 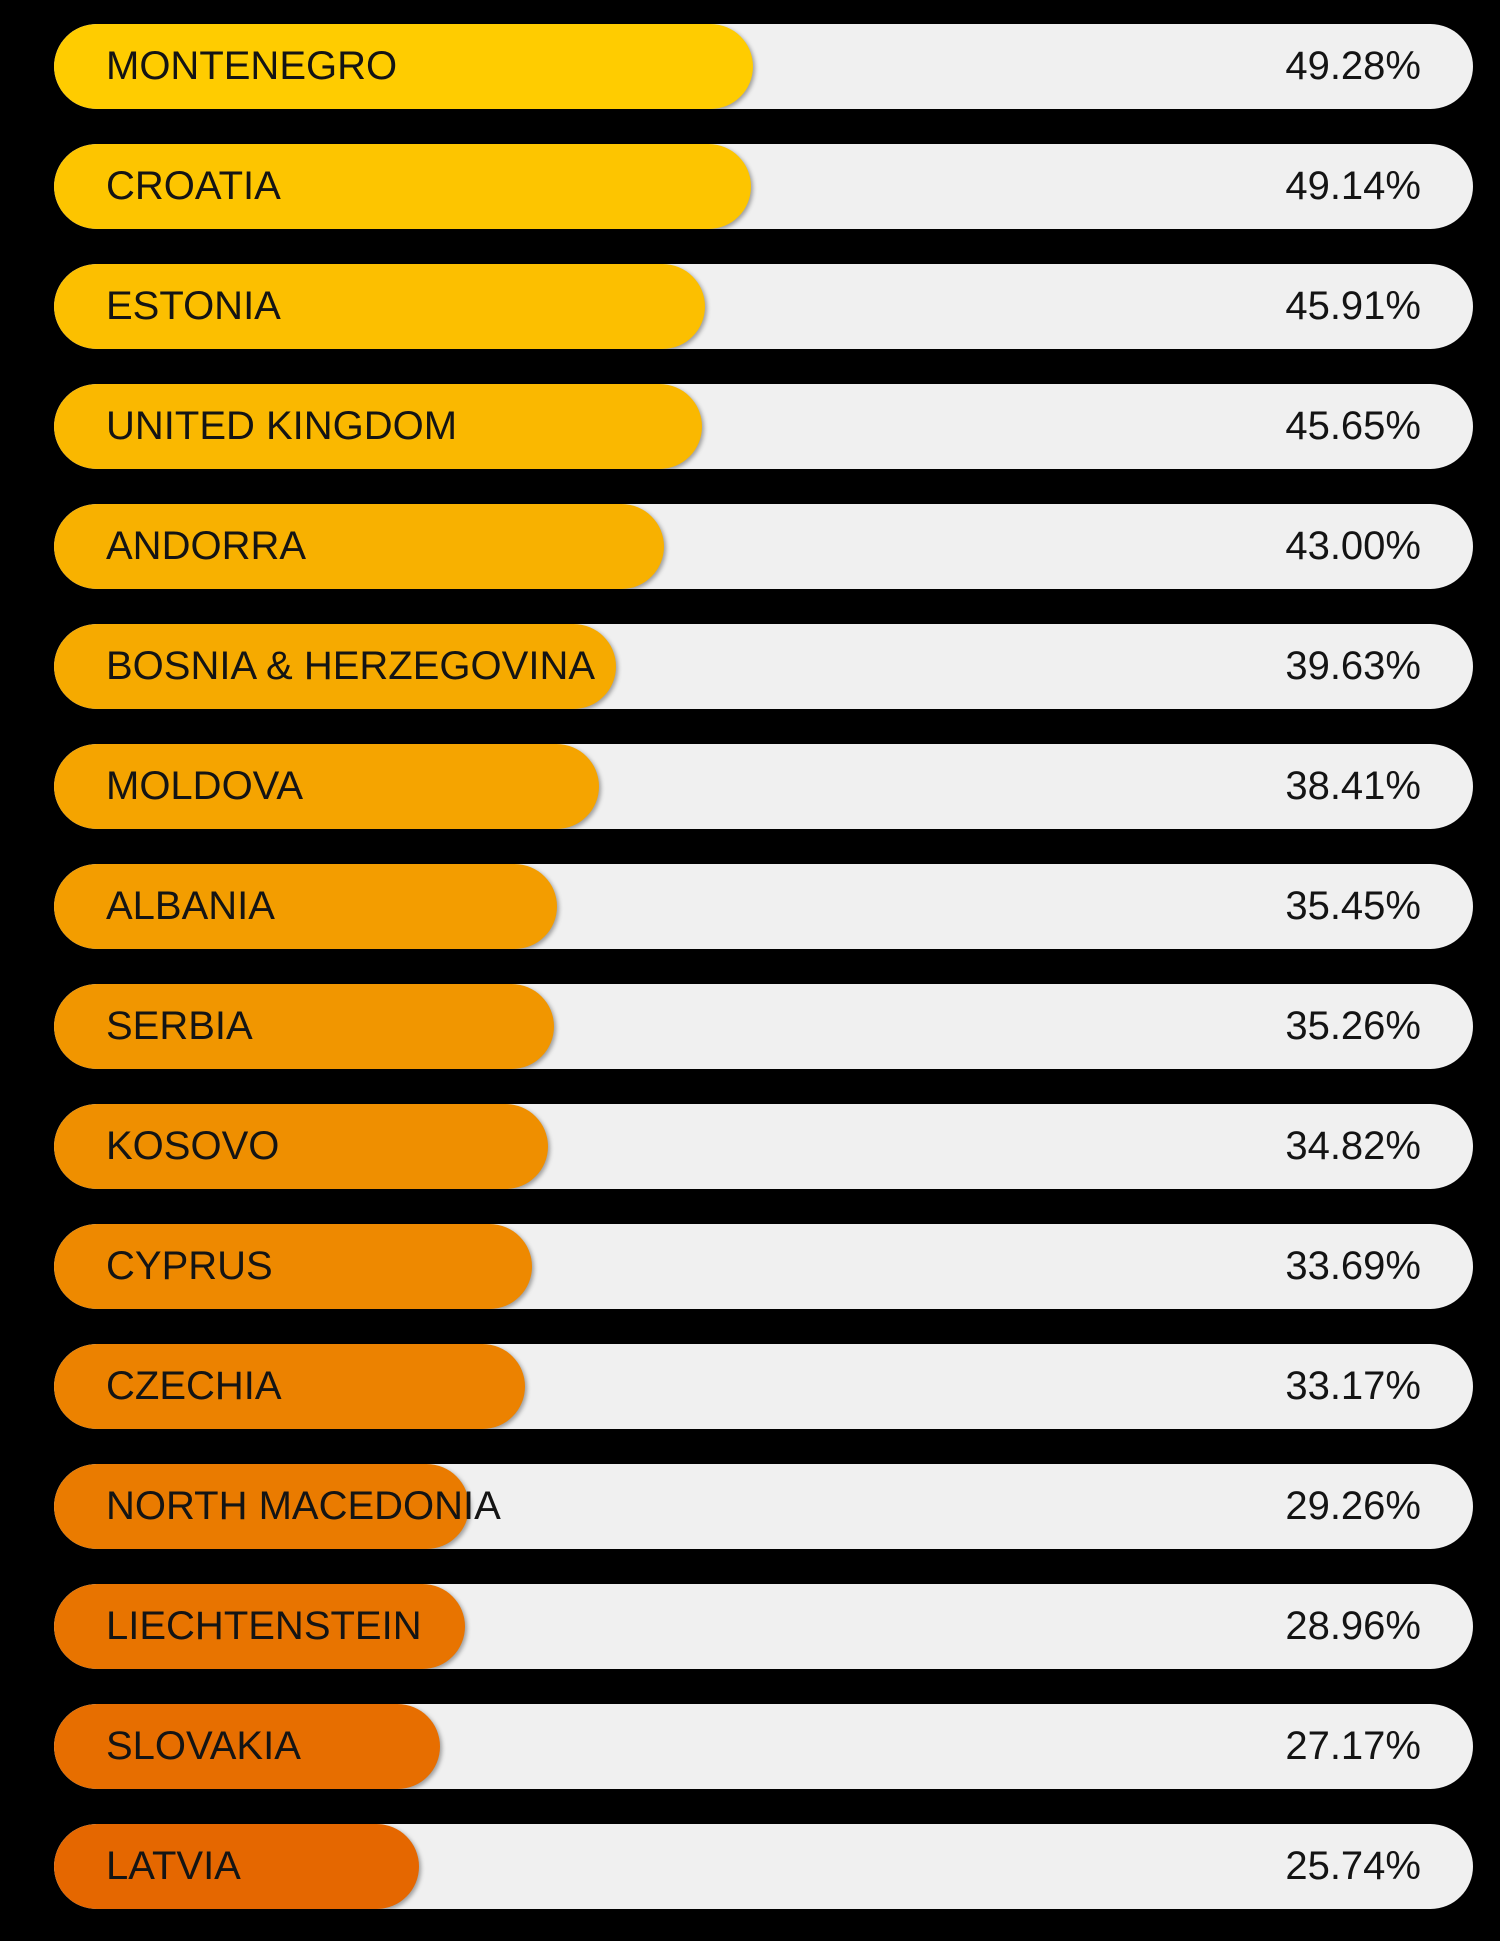 What do you see at coordinates (1353, 186) in the screenshot?
I see `value-label: 49.14%` at bounding box center [1353, 186].